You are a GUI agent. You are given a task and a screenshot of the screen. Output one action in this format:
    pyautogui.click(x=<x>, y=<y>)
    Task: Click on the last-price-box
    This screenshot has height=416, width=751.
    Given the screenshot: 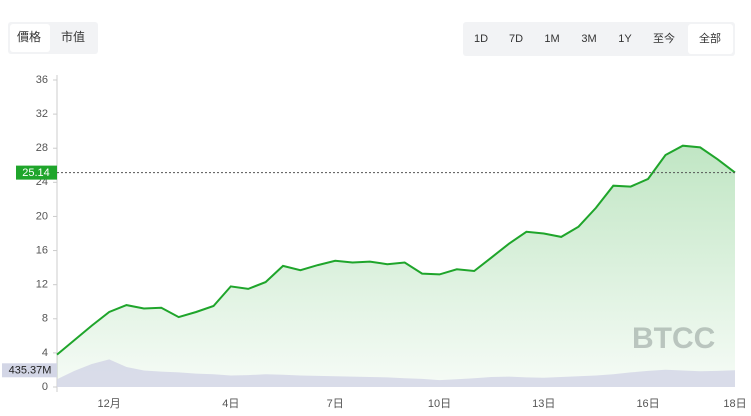 What is the action you would take?
    pyautogui.click(x=36, y=172)
    